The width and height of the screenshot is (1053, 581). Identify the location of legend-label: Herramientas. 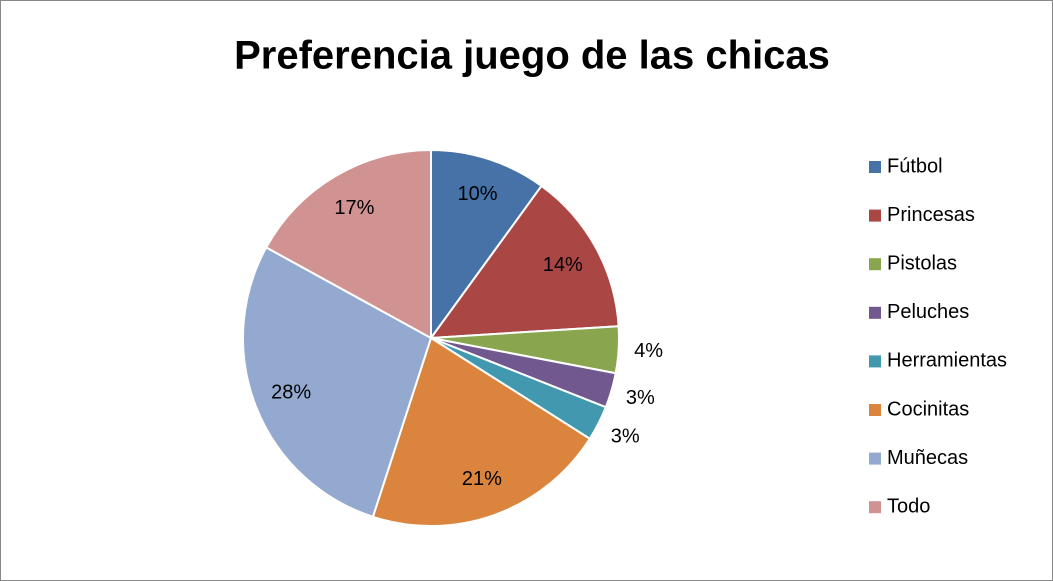
(947, 361).